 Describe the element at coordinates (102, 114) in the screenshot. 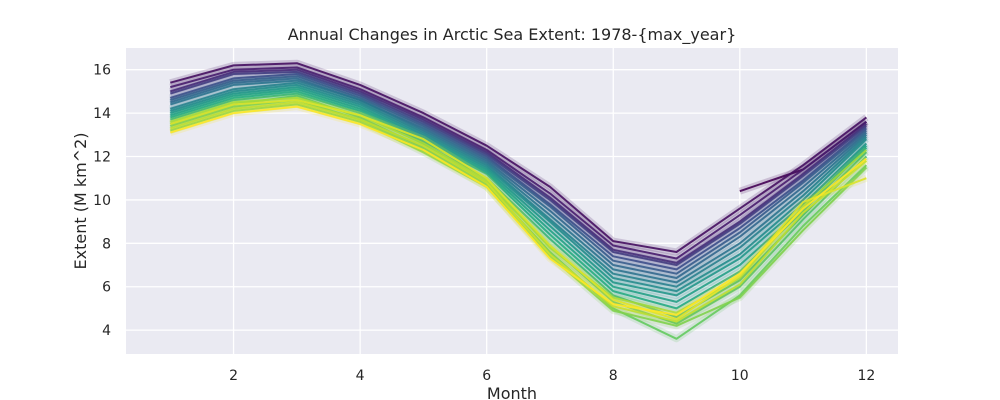

I see `y-tick-label: 14` at that location.